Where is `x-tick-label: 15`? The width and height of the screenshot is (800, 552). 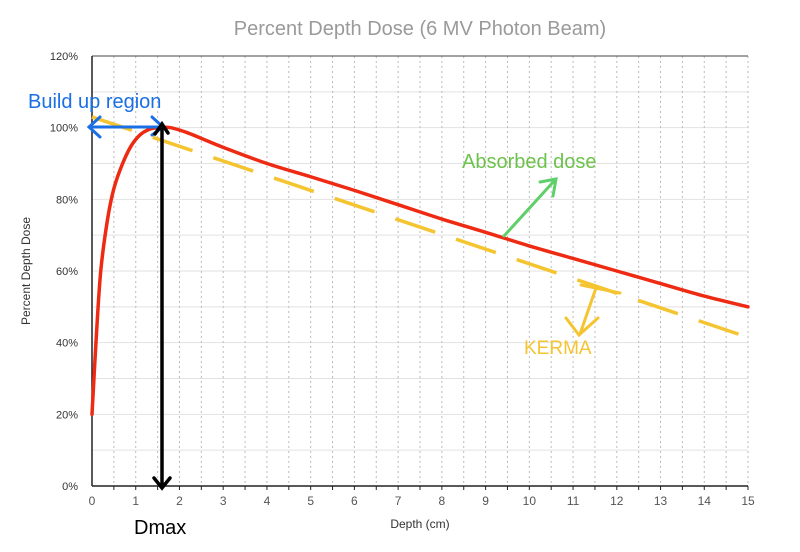
x-tick-label: 15 is located at coordinates (748, 501).